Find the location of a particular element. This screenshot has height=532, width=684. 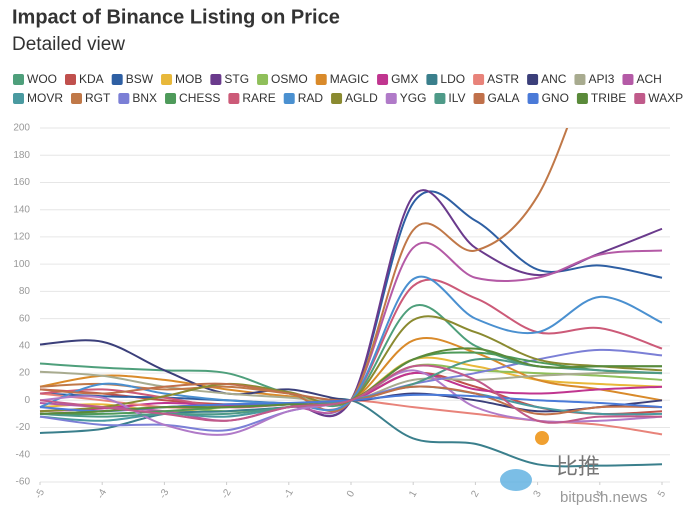

y-tick-label: 100 is located at coordinates (21, 264).